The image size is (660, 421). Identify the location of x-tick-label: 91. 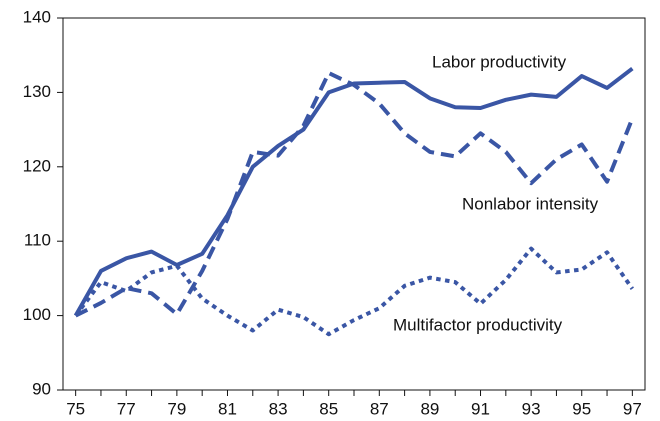
(480, 408).